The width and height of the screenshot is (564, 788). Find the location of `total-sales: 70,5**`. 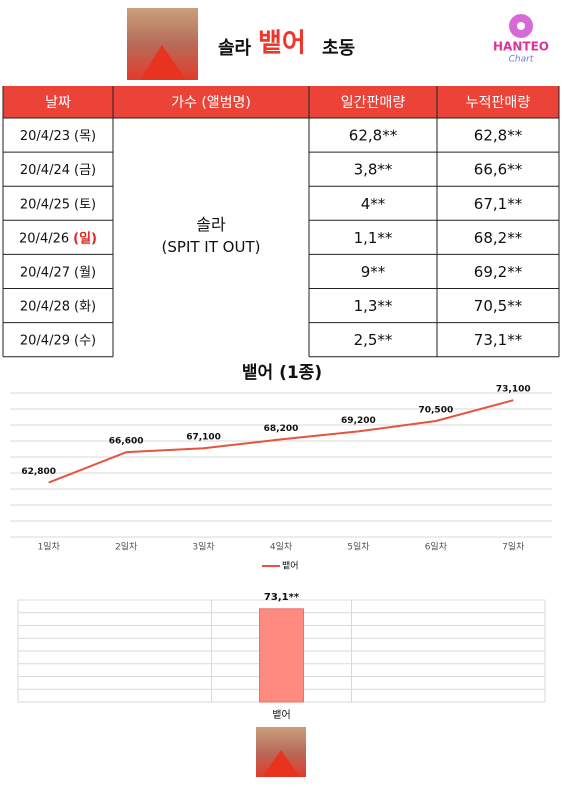

total-sales: 70,5** is located at coordinates (498, 306).